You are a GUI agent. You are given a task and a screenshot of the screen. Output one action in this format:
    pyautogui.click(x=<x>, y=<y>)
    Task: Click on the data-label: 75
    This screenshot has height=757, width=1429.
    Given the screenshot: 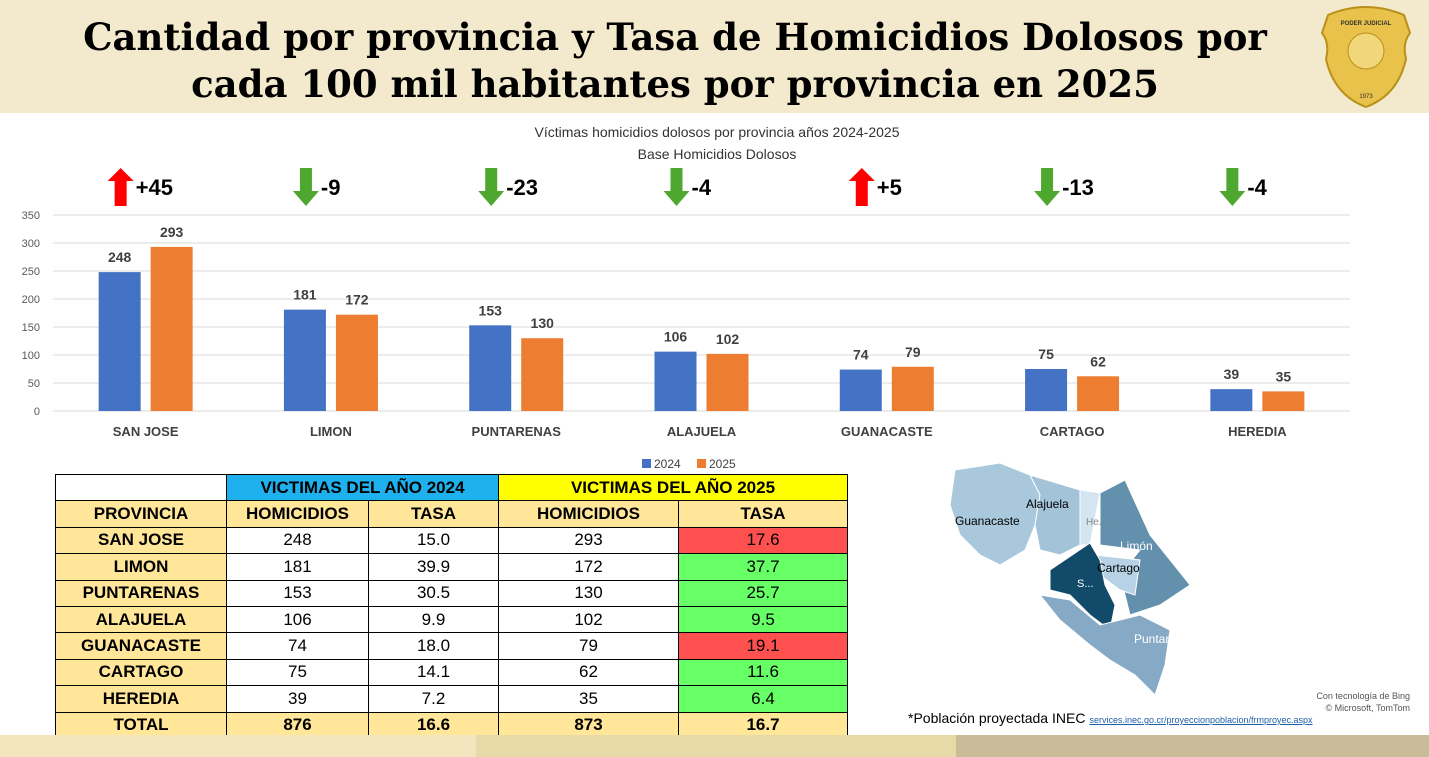 What is the action you would take?
    pyautogui.click(x=1046, y=354)
    